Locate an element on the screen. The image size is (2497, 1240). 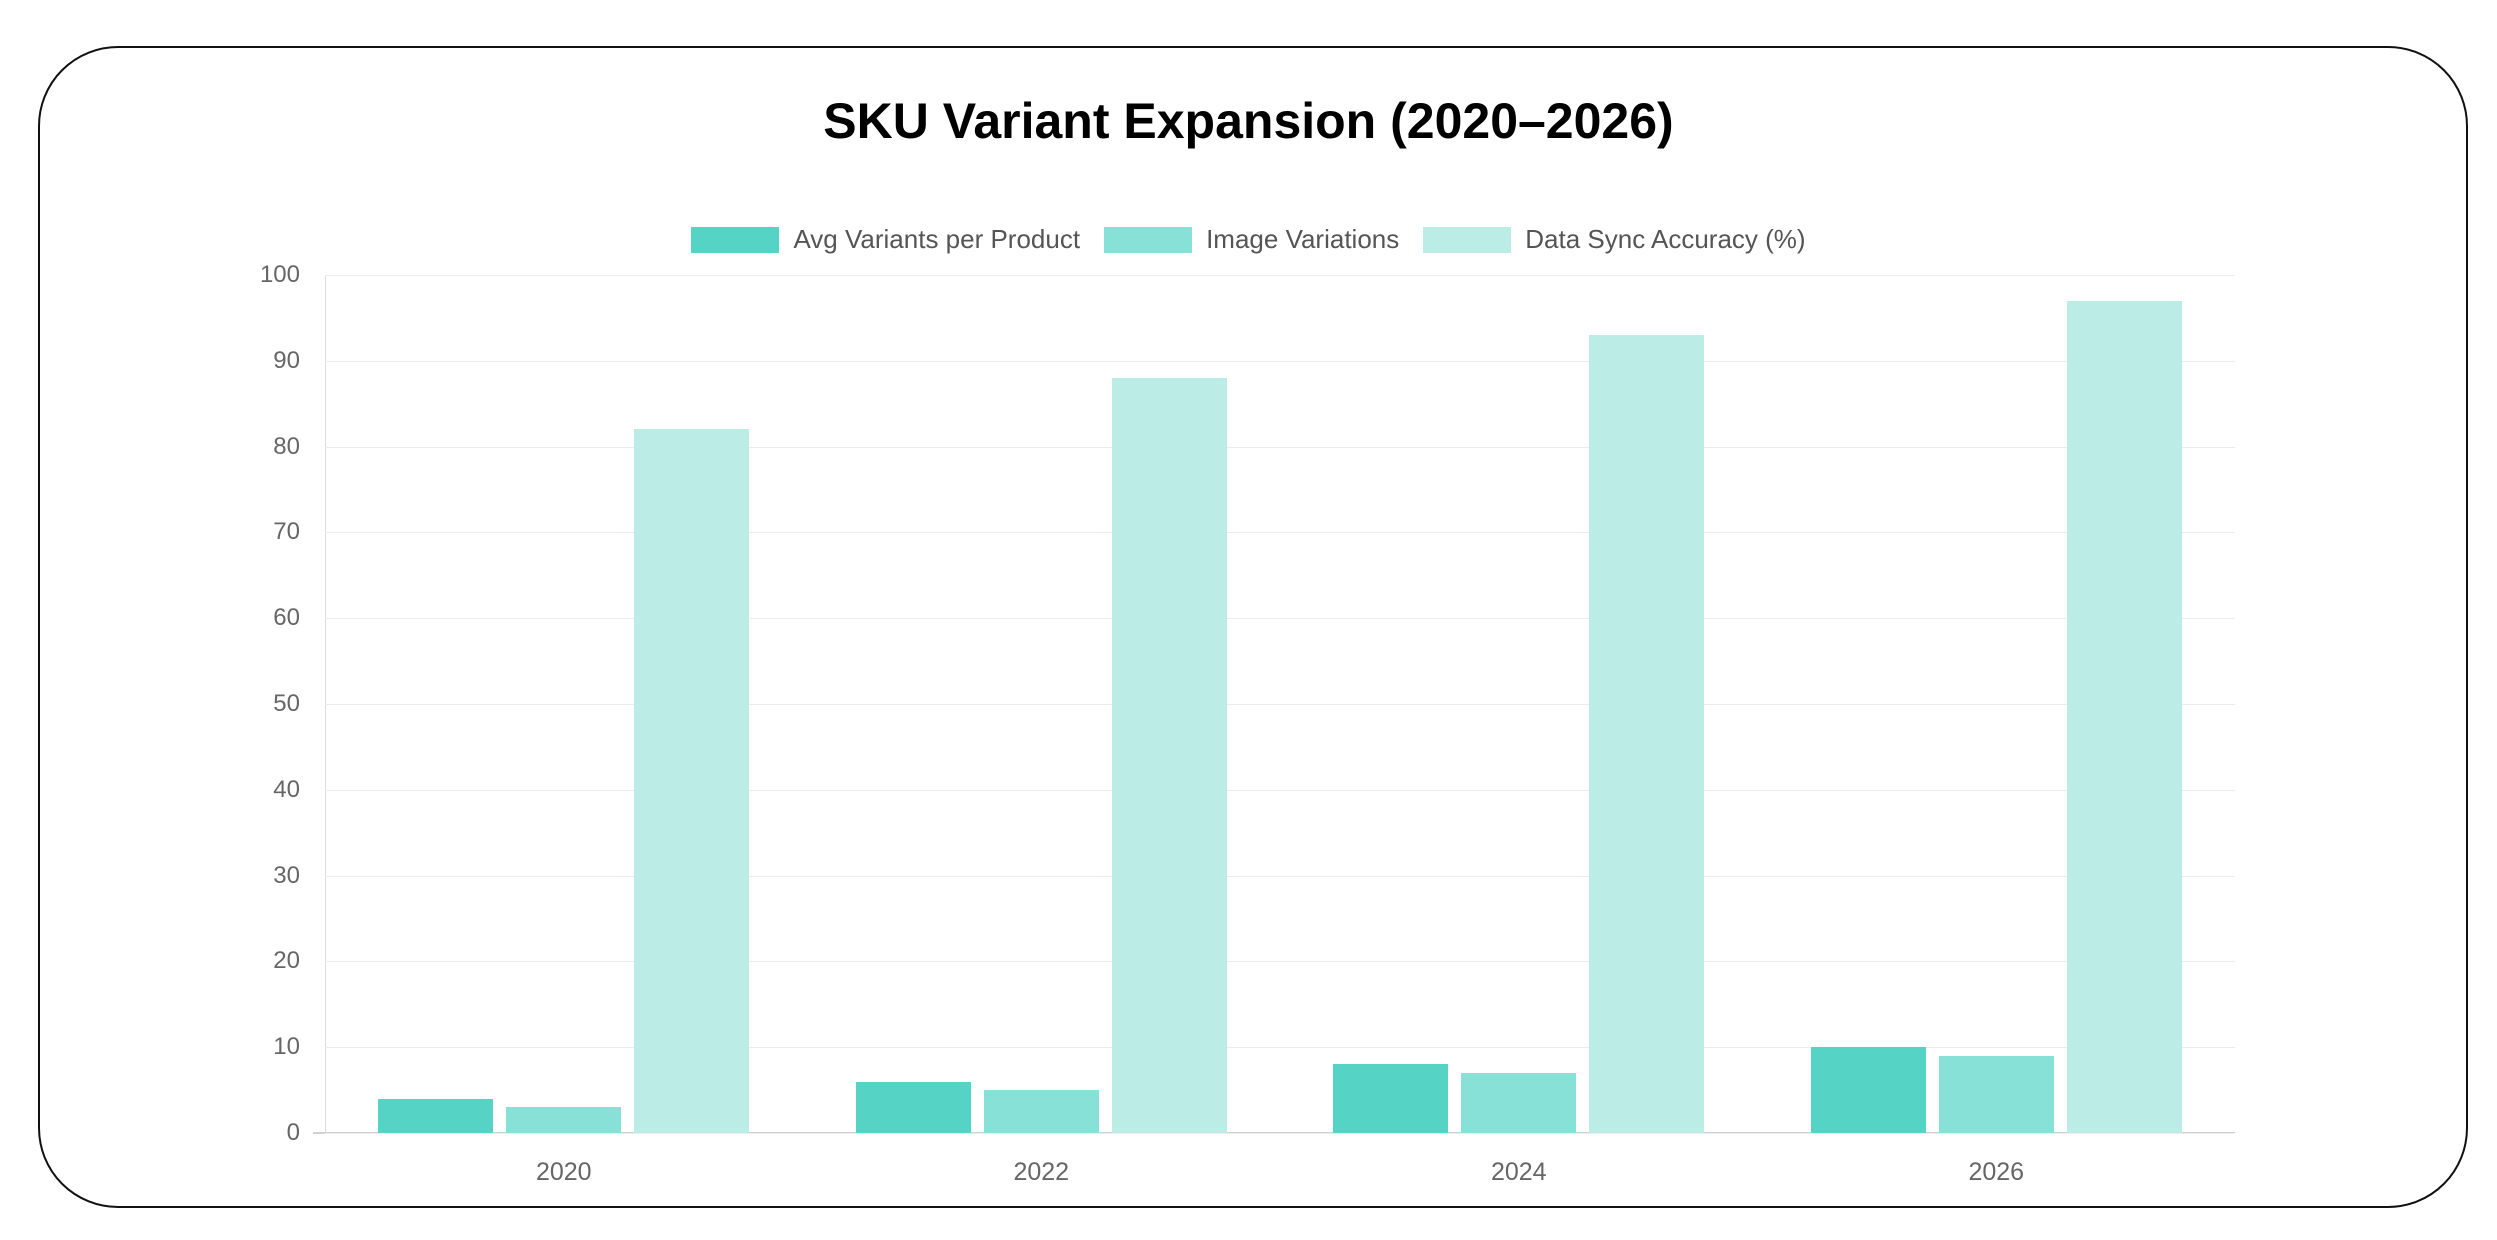
y-tick-label: 30 is located at coordinates (286, 875).